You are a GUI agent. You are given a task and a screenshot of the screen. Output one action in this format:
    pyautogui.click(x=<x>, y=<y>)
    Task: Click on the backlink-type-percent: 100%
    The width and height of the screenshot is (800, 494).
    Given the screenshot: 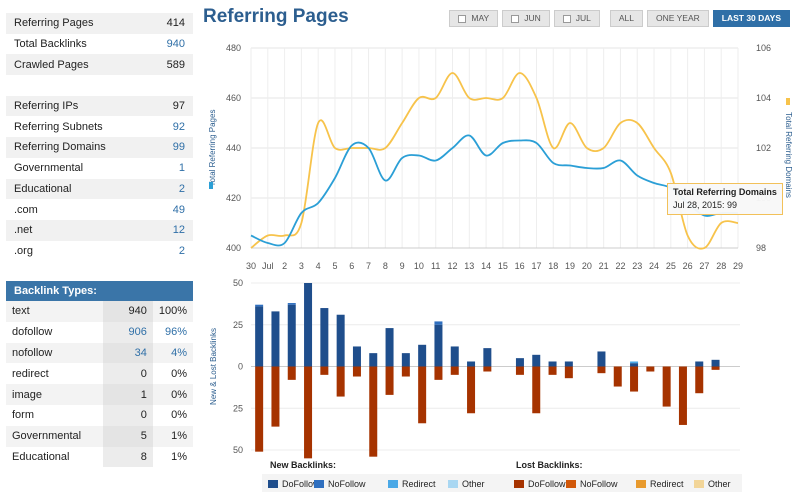 What is the action you would take?
    pyautogui.click(x=172, y=311)
    